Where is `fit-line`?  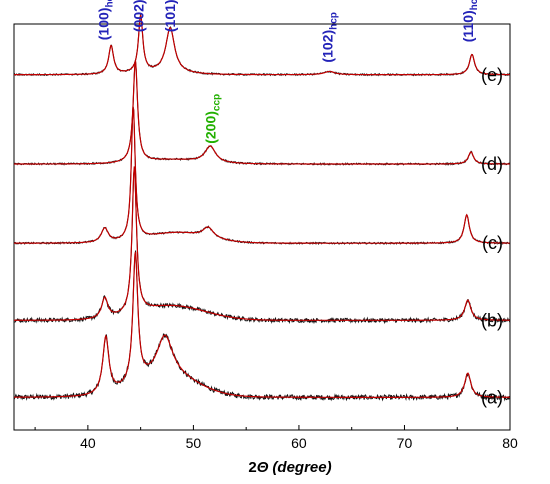
fit-line is located at coordinates (261, 45).